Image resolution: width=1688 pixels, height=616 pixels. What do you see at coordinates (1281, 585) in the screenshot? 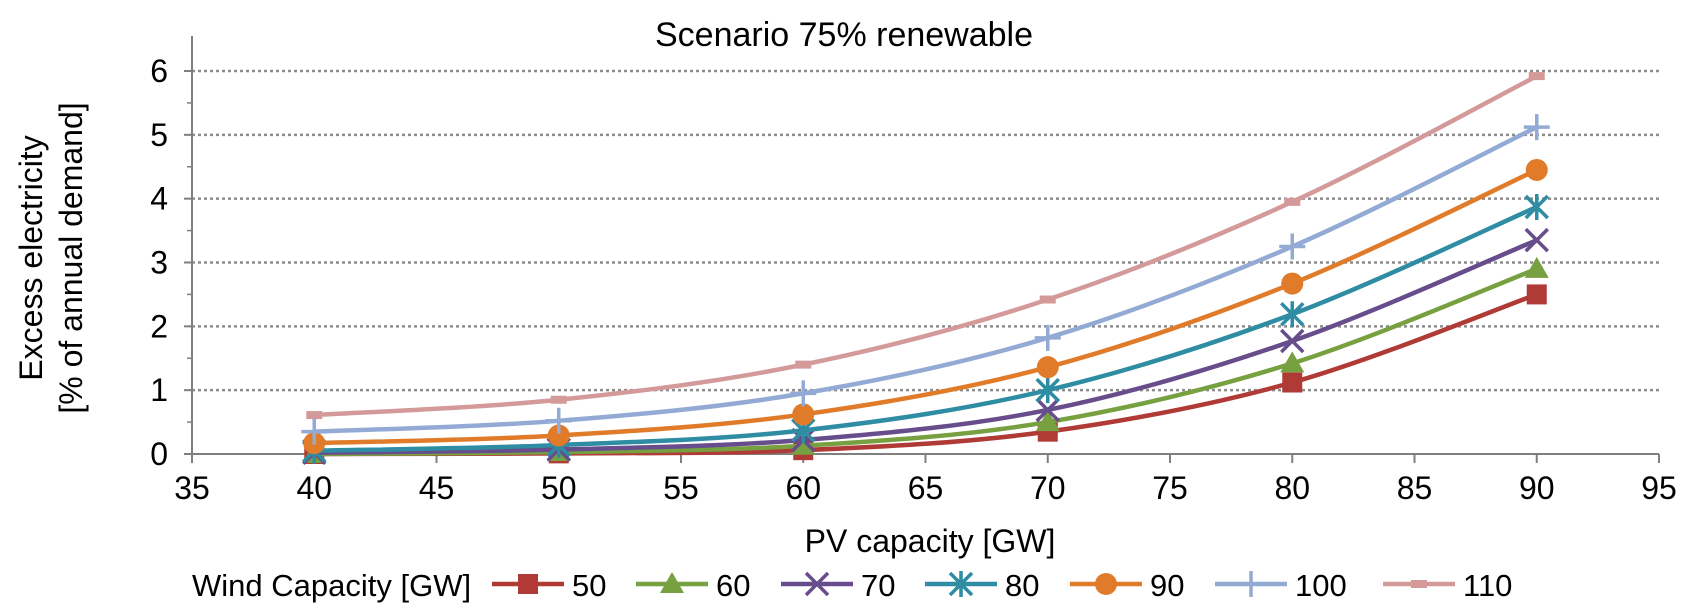
I see `legend-entry-100: 100` at bounding box center [1281, 585].